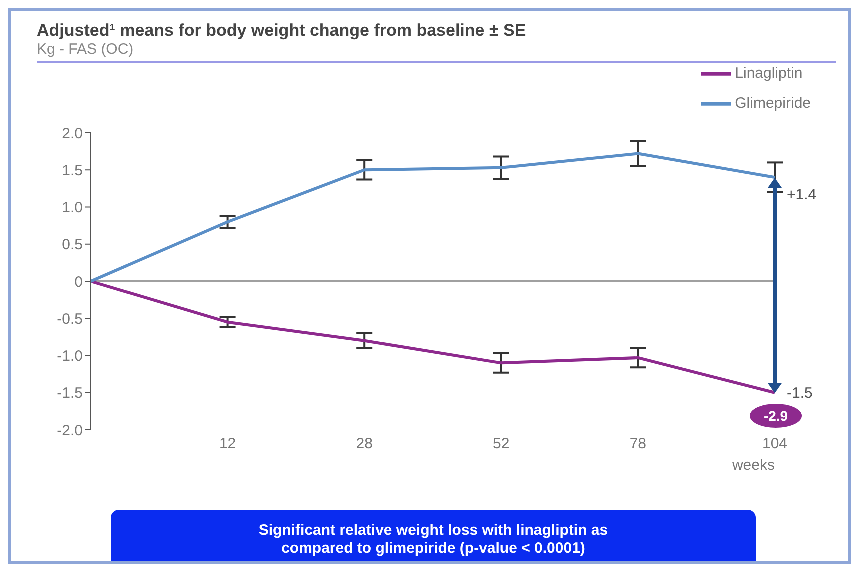  What do you see at coordinates (282, 31) in the screenshot?
I see `chart-title: Adjusted¹ means for body weight change from baseline ± SE` at bounding box center [282, 31].